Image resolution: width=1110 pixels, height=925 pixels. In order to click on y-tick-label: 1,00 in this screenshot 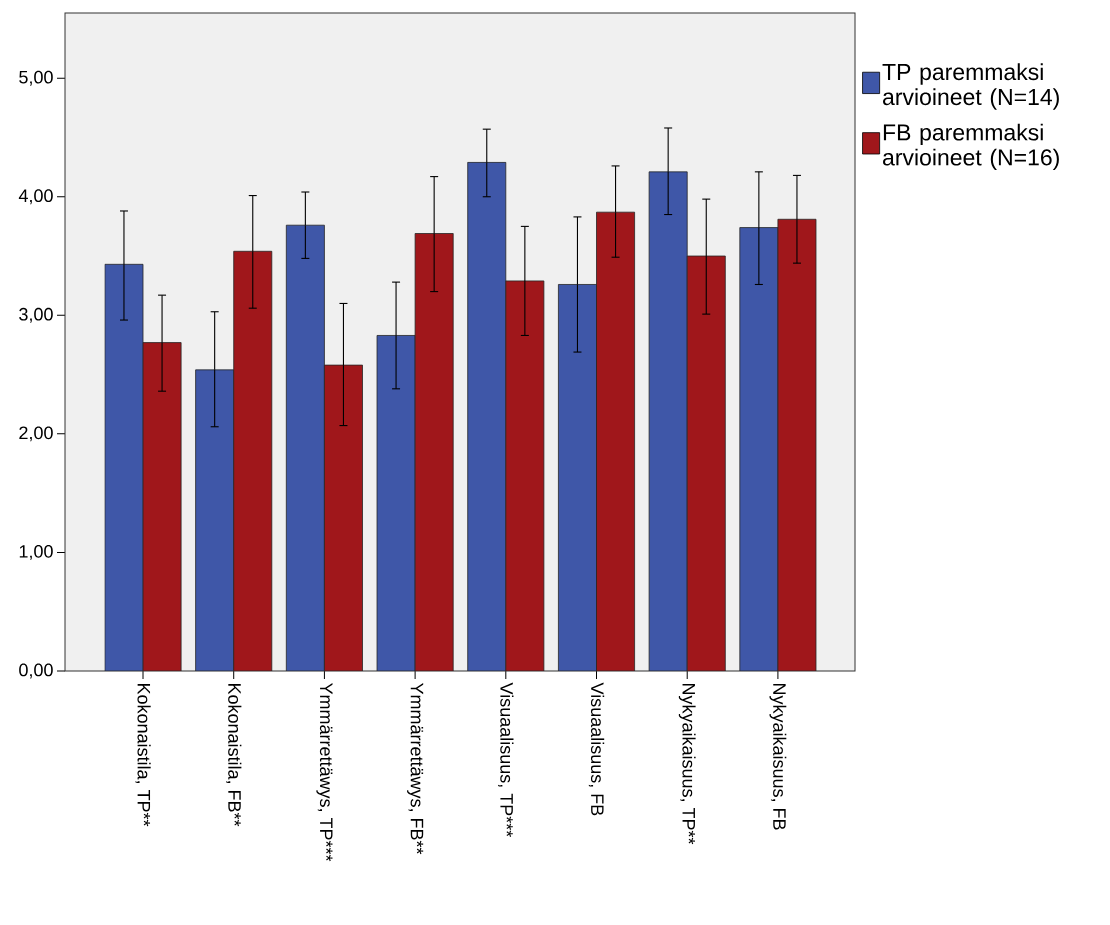, I will do `click(36, 552)`.